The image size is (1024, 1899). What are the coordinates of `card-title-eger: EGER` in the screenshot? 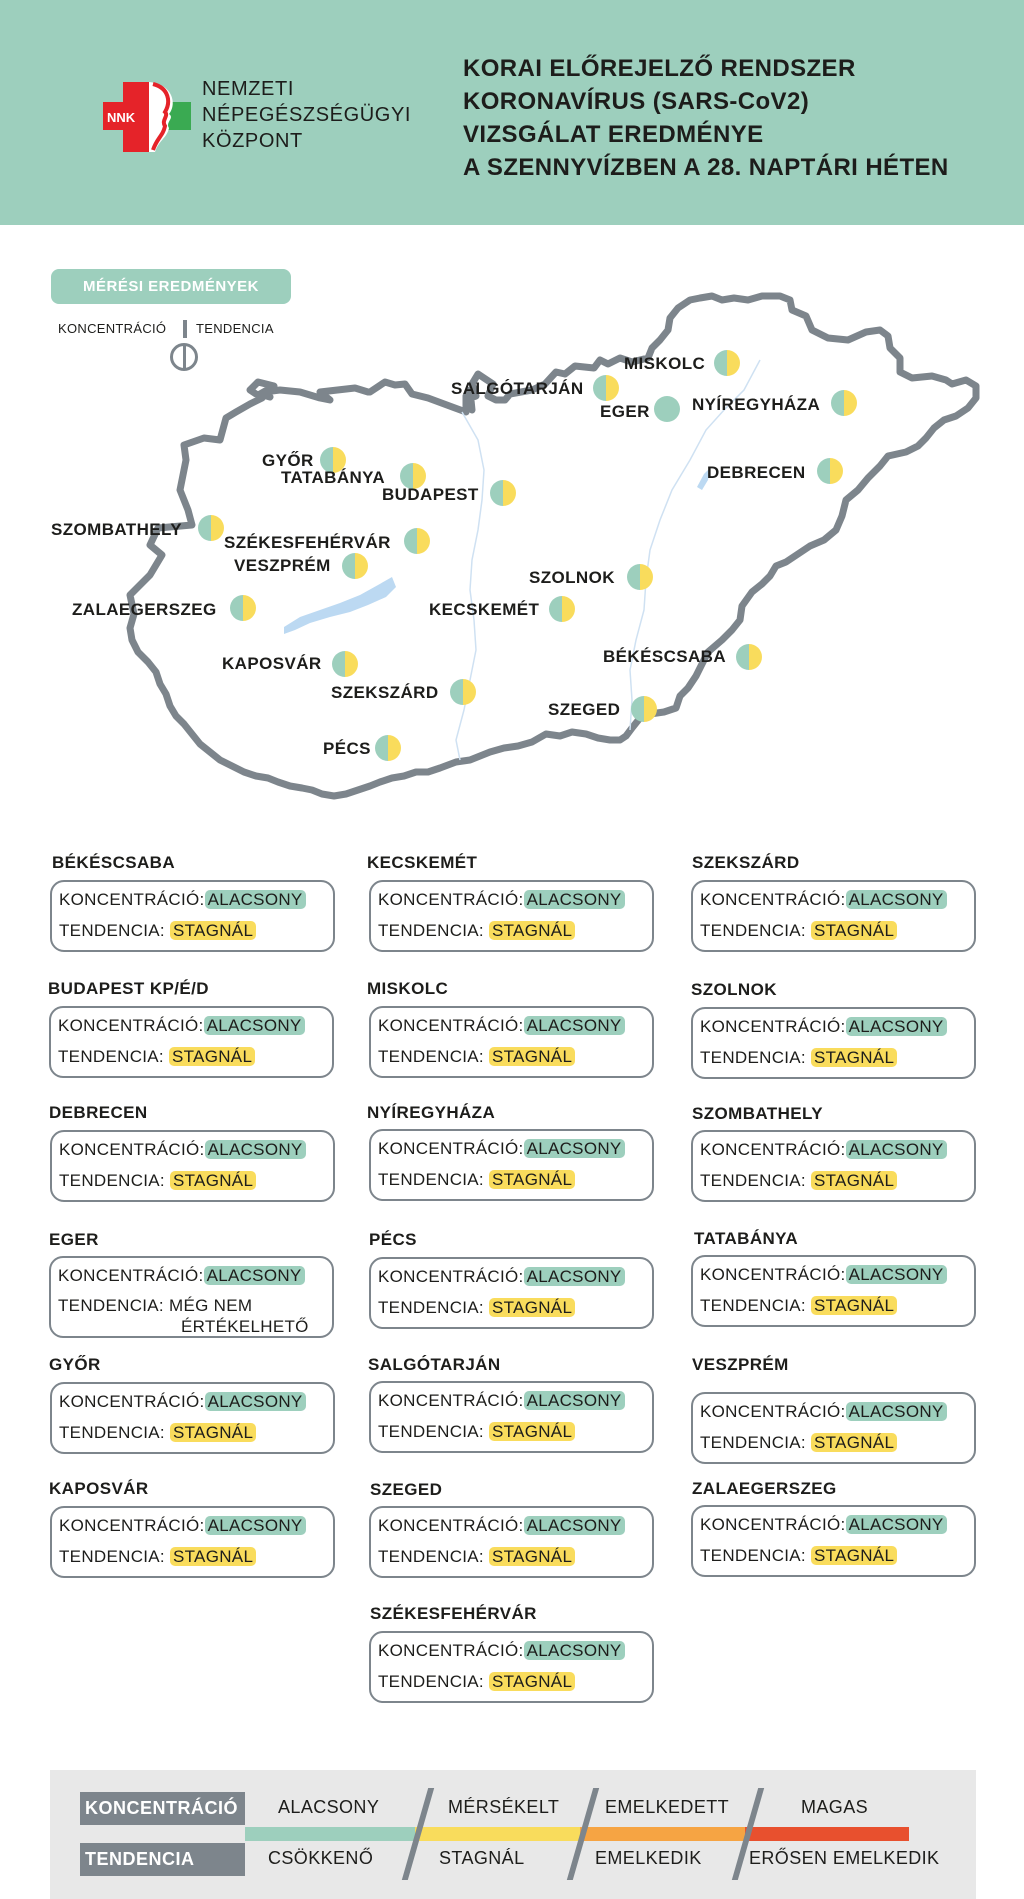 It's located at (74, 1239).